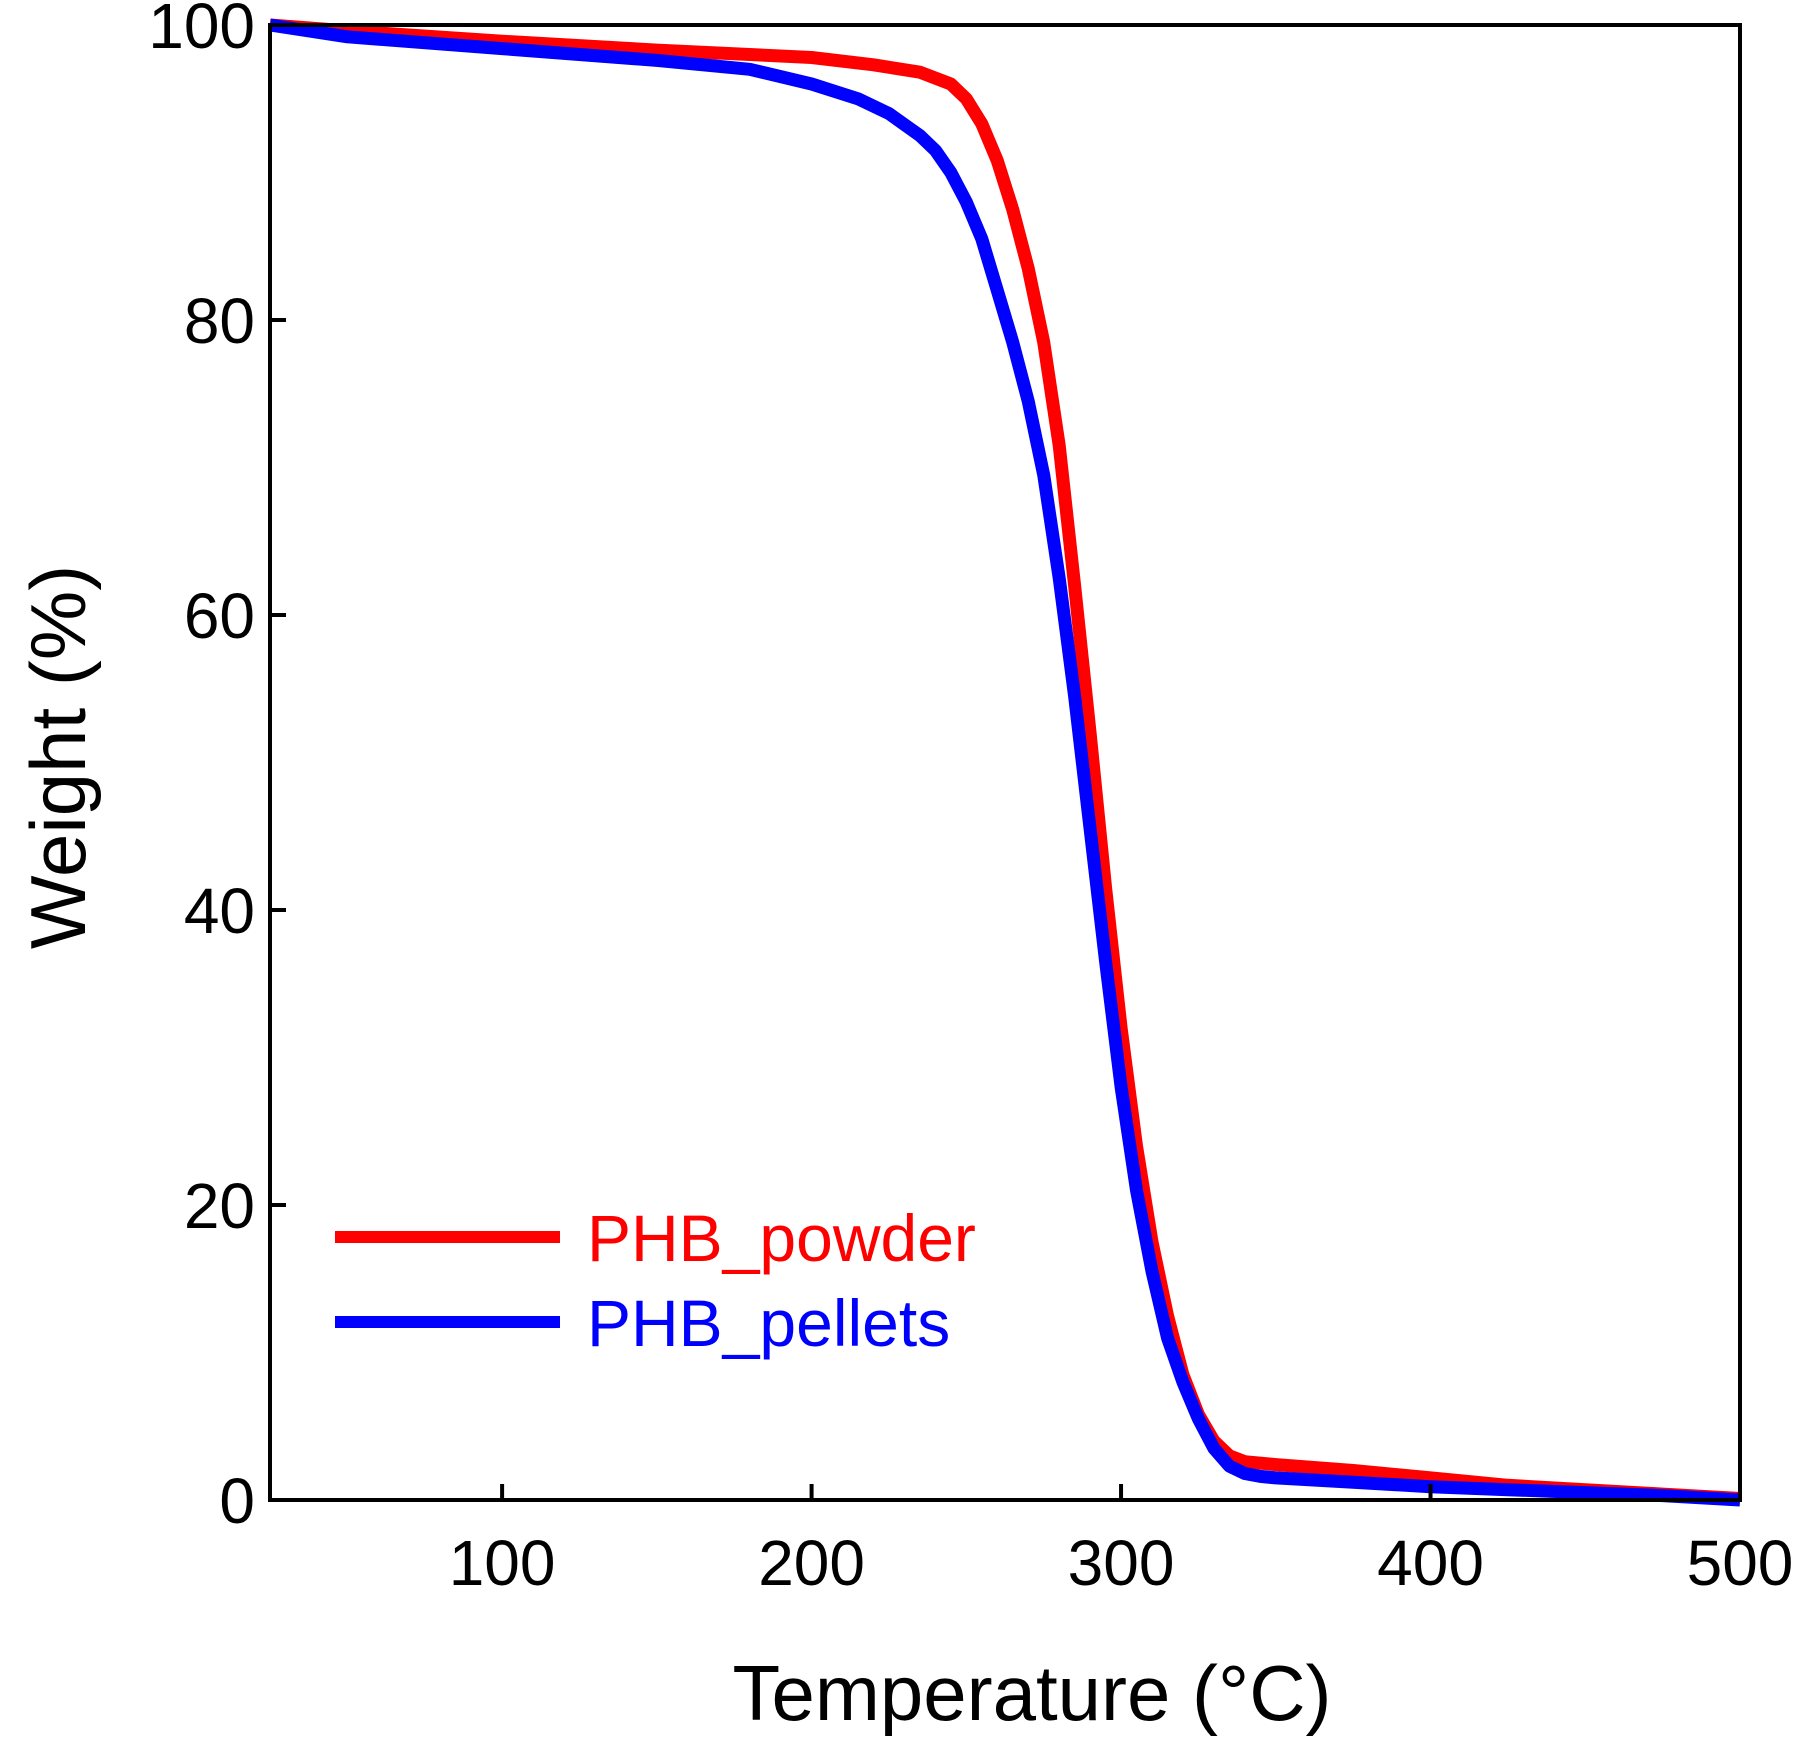 The width and height of the screenshot is (1811, 1746). What do you see at coordinates (502, 1563) in the screenshot?
I see `x-tick-label: 100` at bounding box center [502, 1563].